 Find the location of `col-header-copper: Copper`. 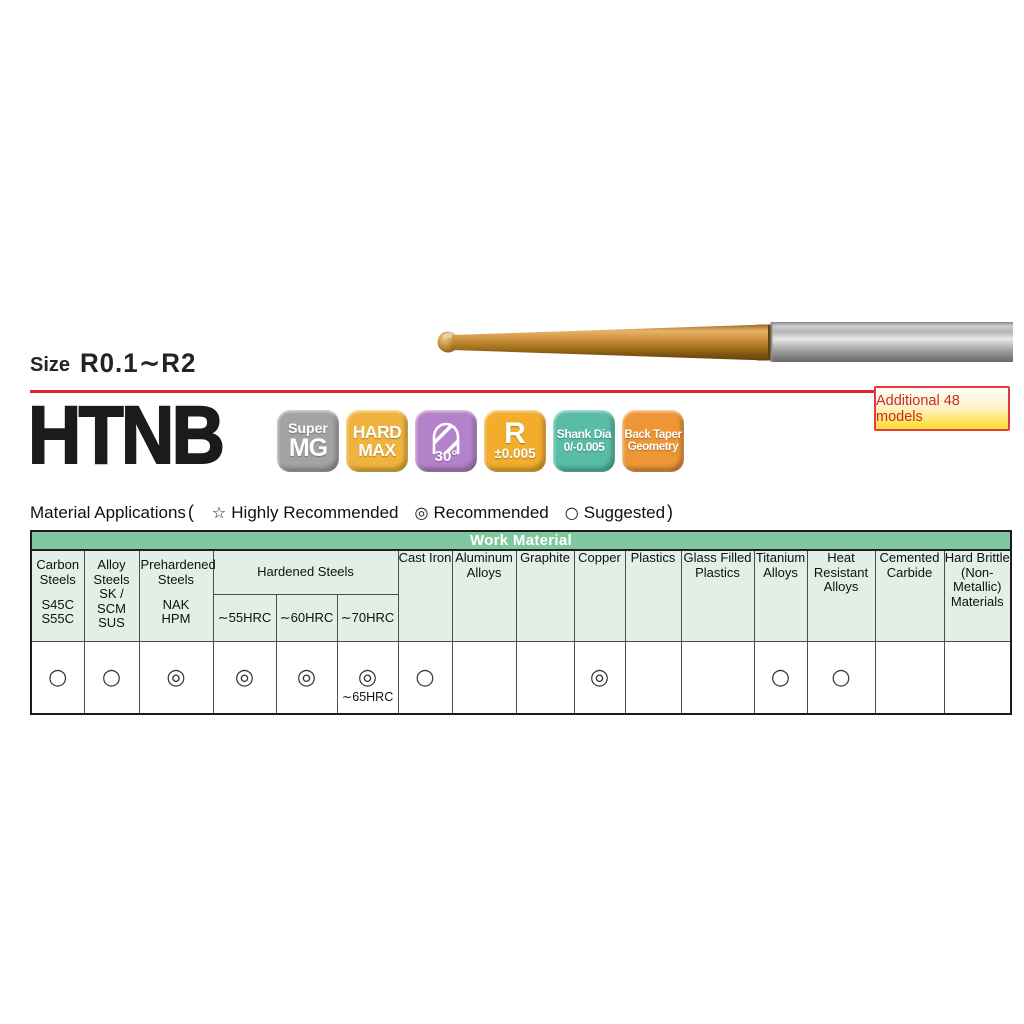

col-header-copper: Copper is located at coordinates (599, 595).